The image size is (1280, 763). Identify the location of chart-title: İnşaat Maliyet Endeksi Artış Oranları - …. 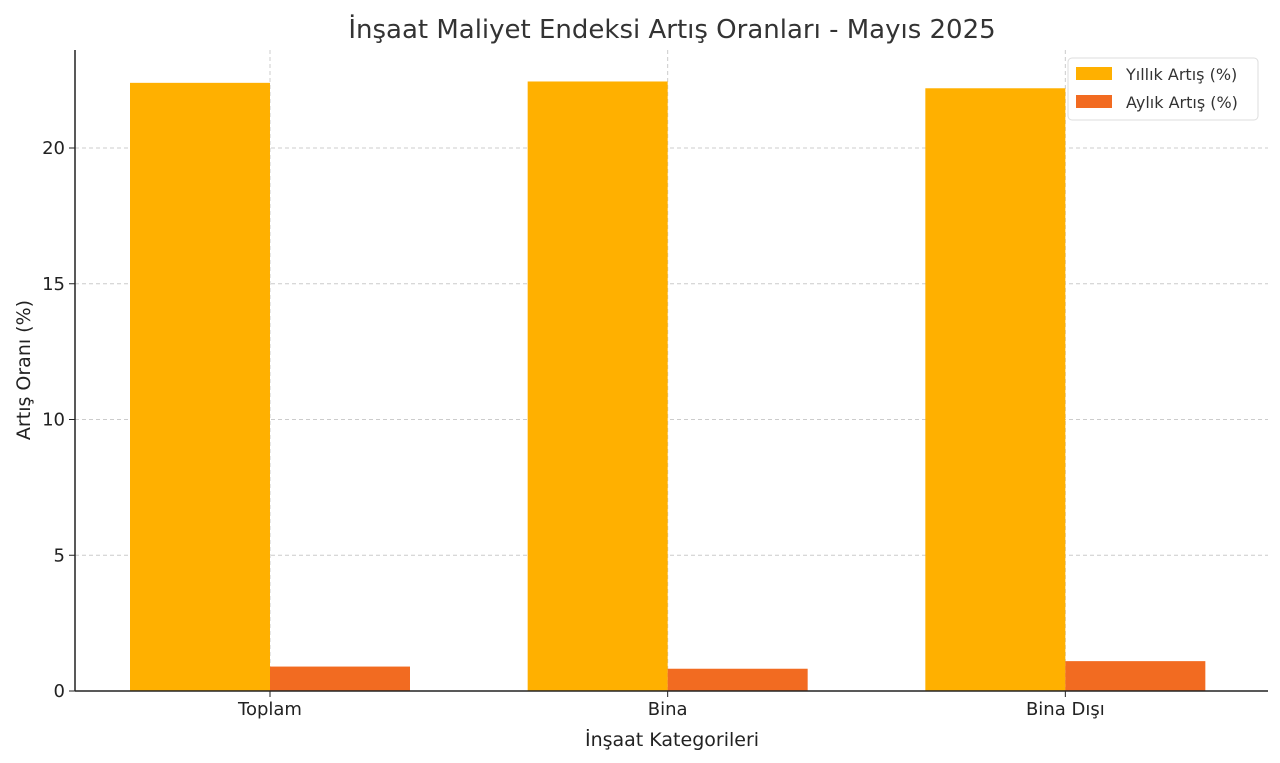
(671, 29).